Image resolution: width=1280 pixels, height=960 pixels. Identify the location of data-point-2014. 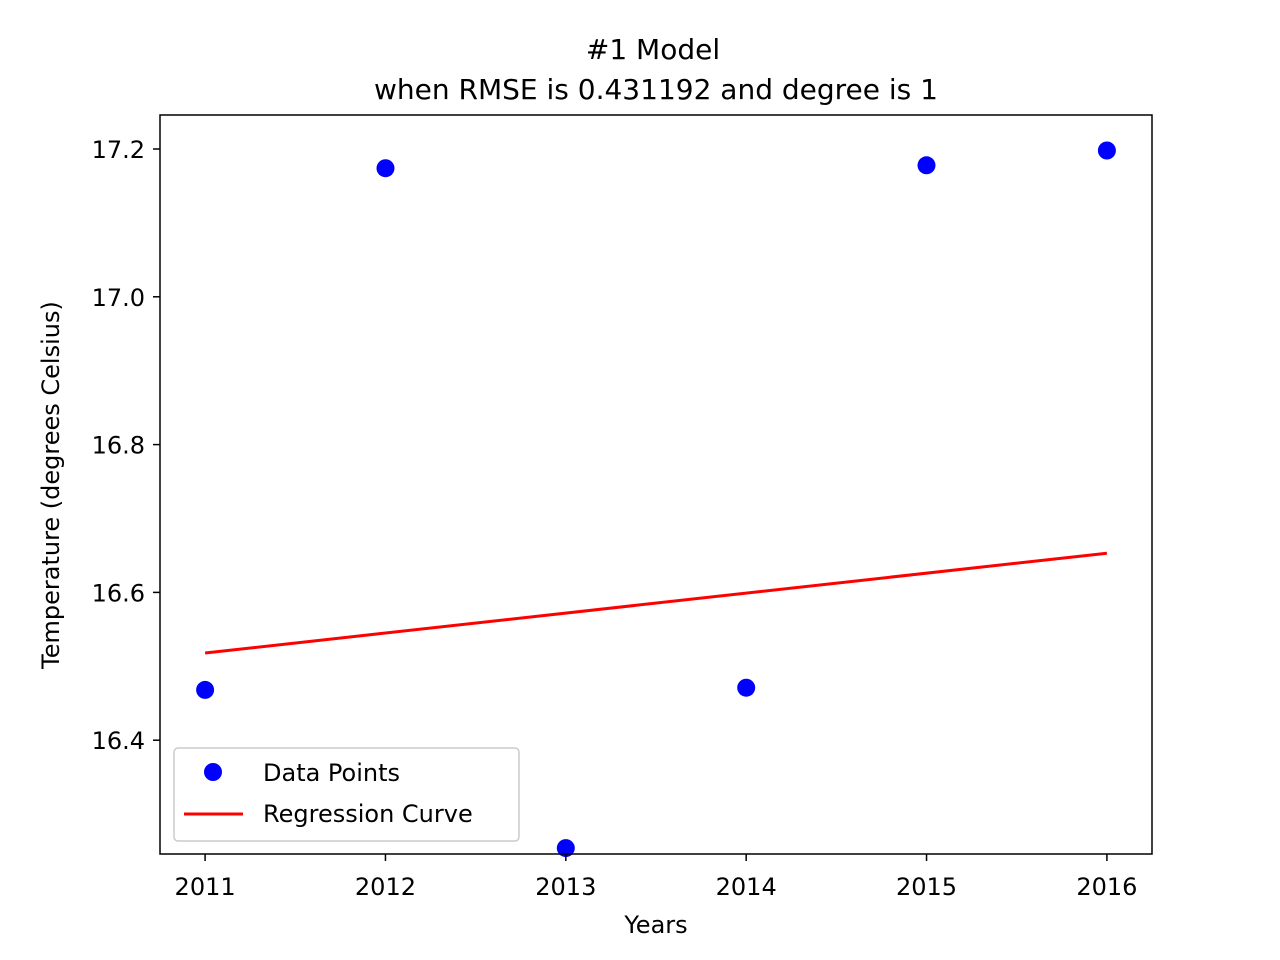
(746, 687).